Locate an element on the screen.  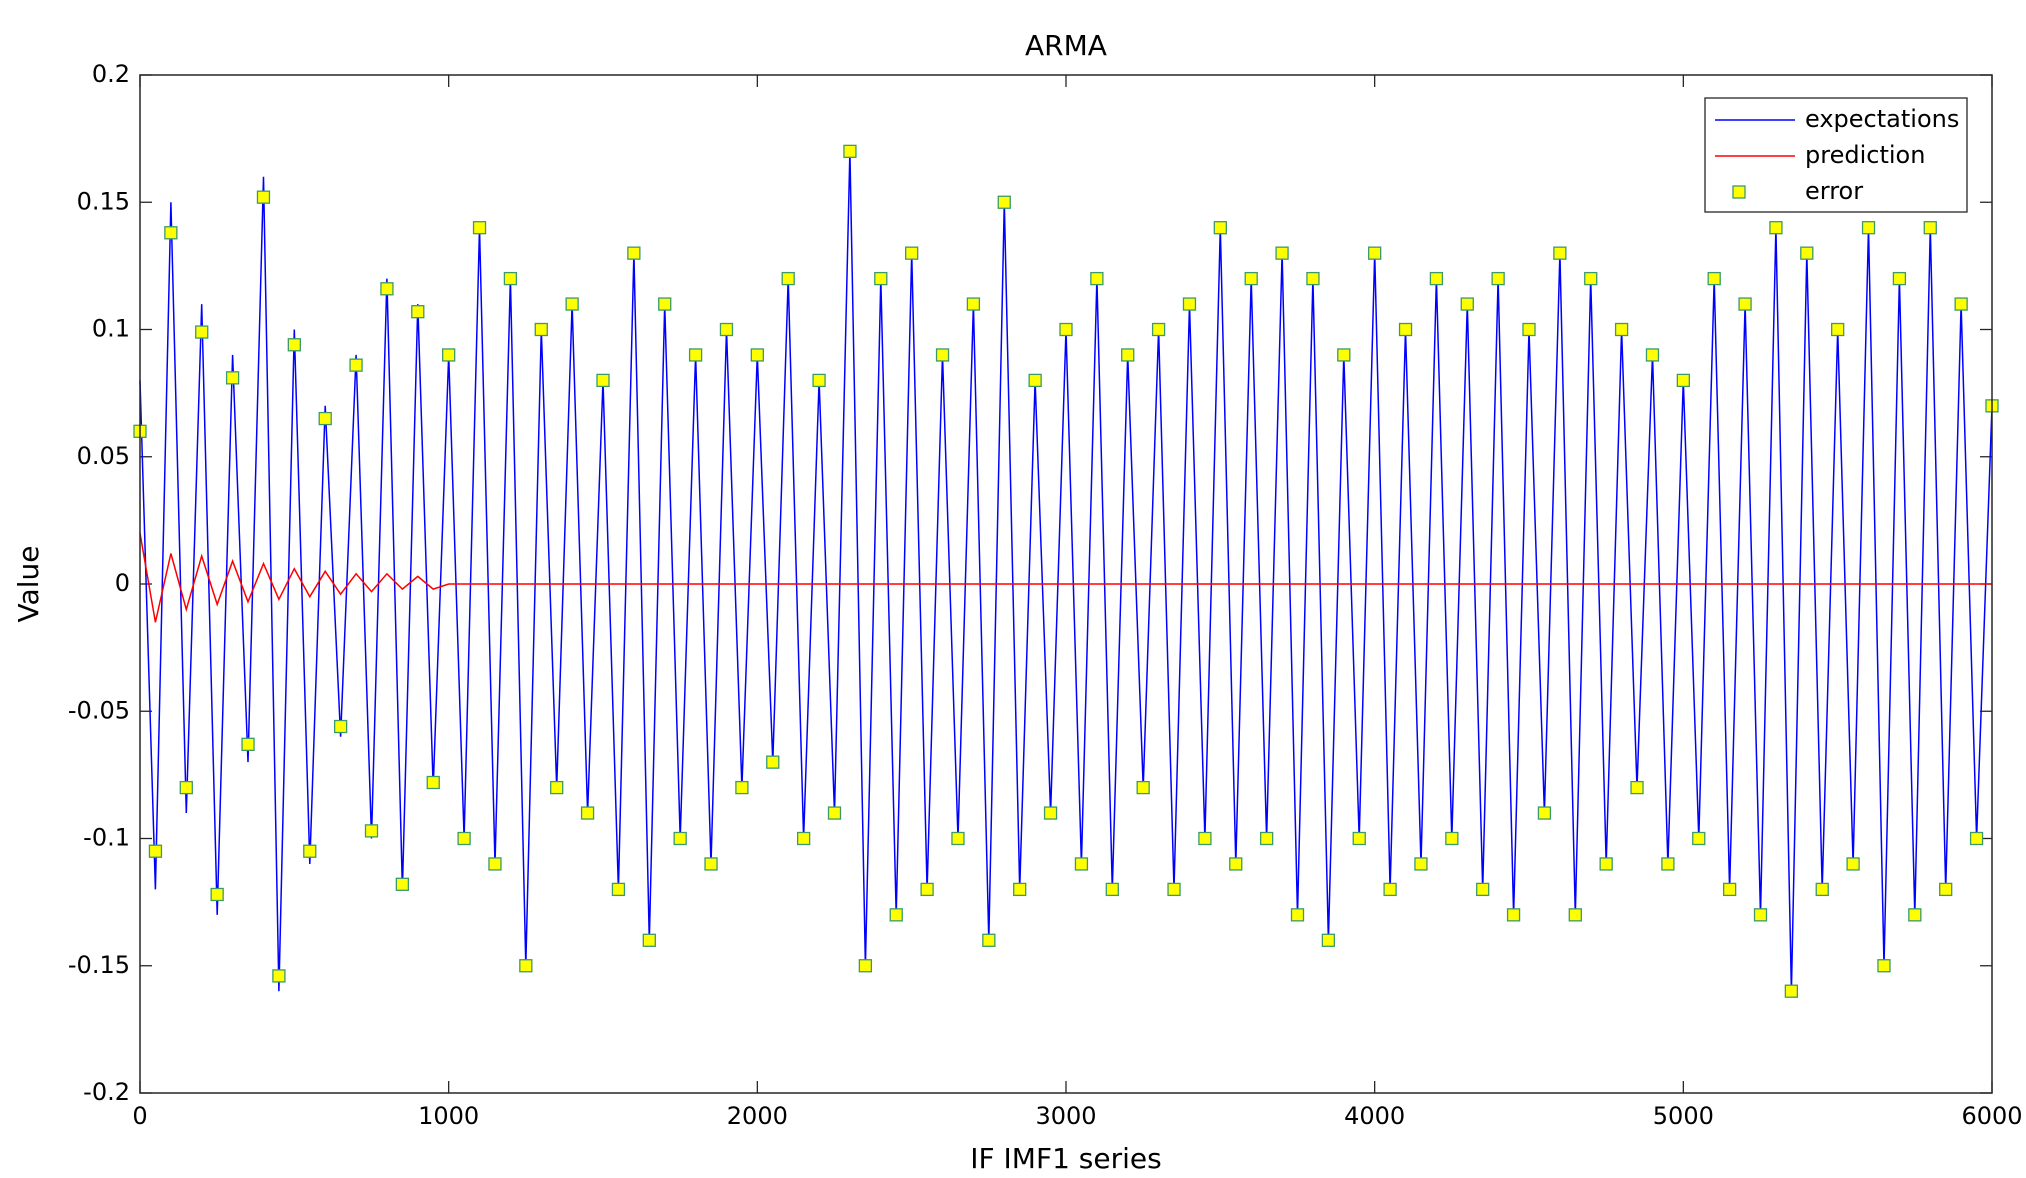
x-tick-label: 3000 is located at coordinates (1065, 1116).